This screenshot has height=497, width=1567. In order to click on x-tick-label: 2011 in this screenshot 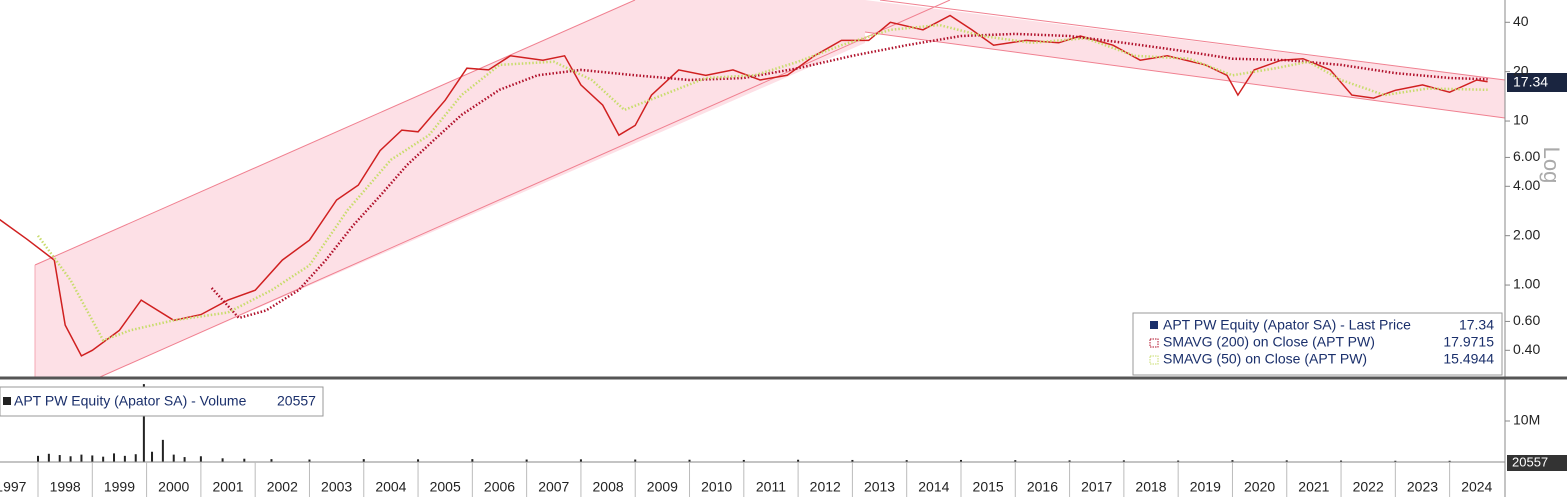, I will do `click(771, 487)`.